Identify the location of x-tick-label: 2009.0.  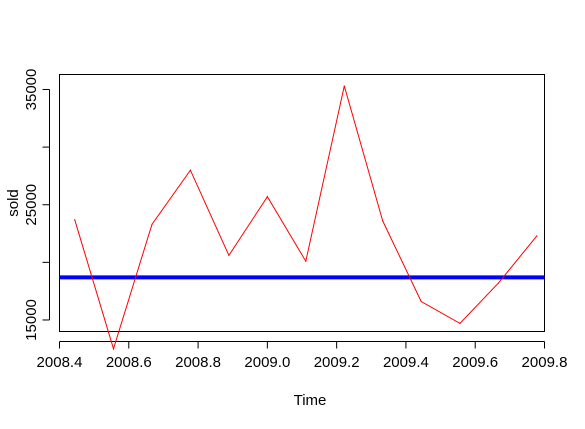
(267, 362).